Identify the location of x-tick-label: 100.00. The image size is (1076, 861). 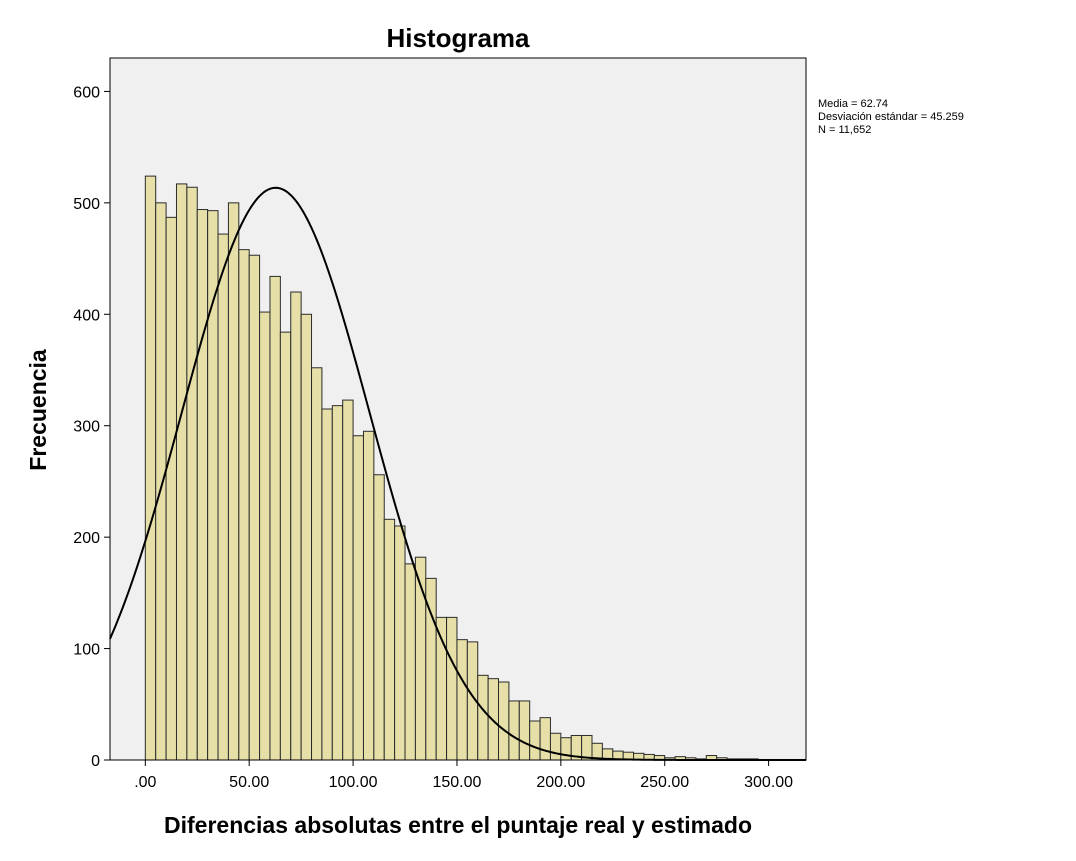
(353, 782).